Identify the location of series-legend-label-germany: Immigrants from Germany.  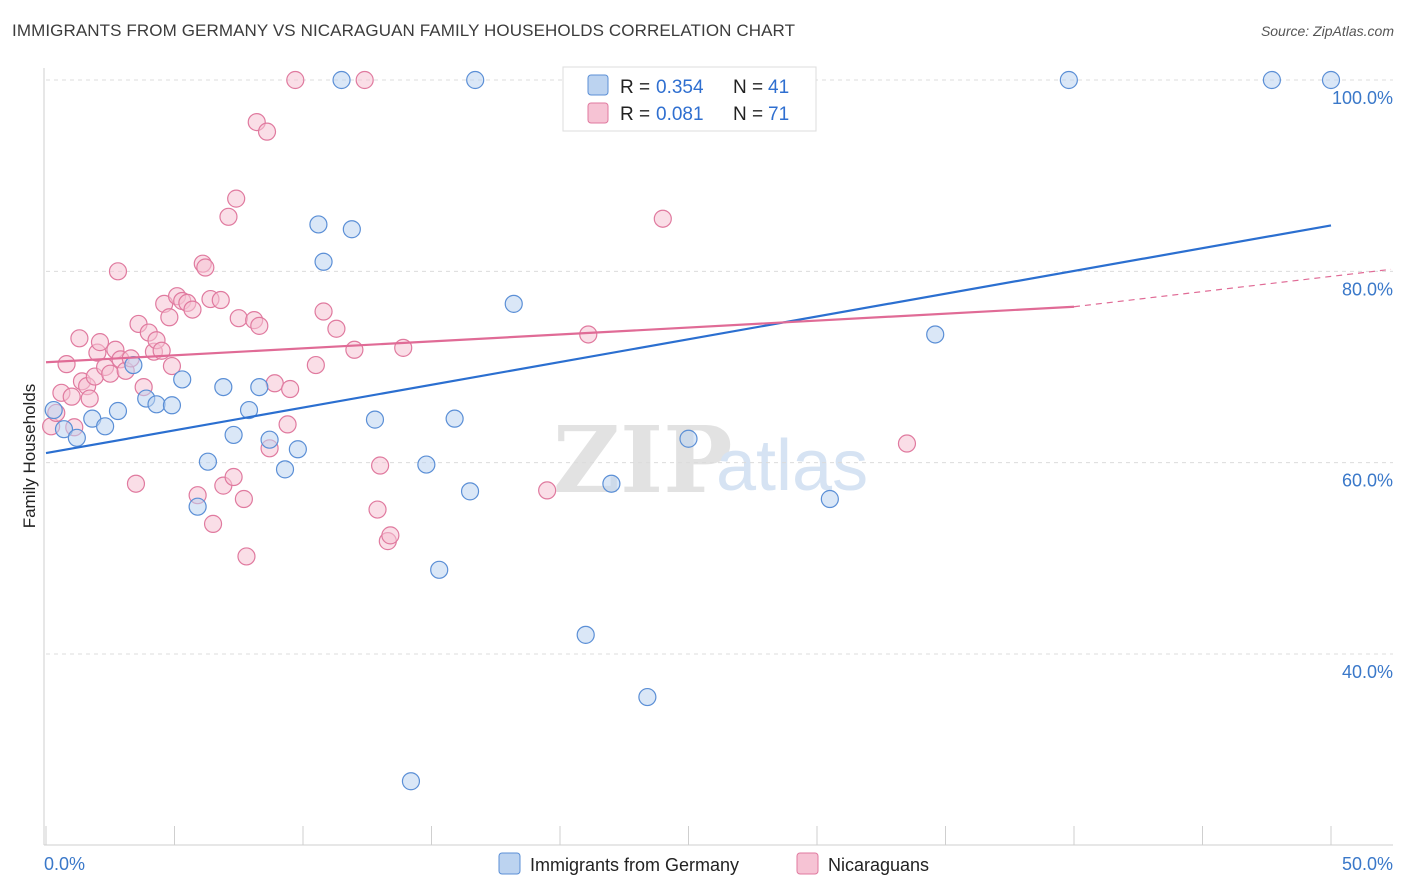
(634, 865).